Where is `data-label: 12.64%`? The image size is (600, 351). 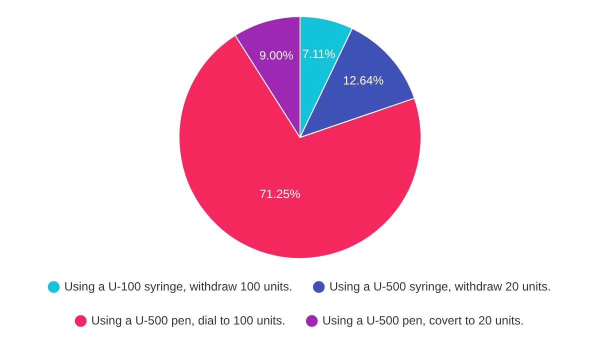 data-label: 12.64% is located at coordinates (363, 81).